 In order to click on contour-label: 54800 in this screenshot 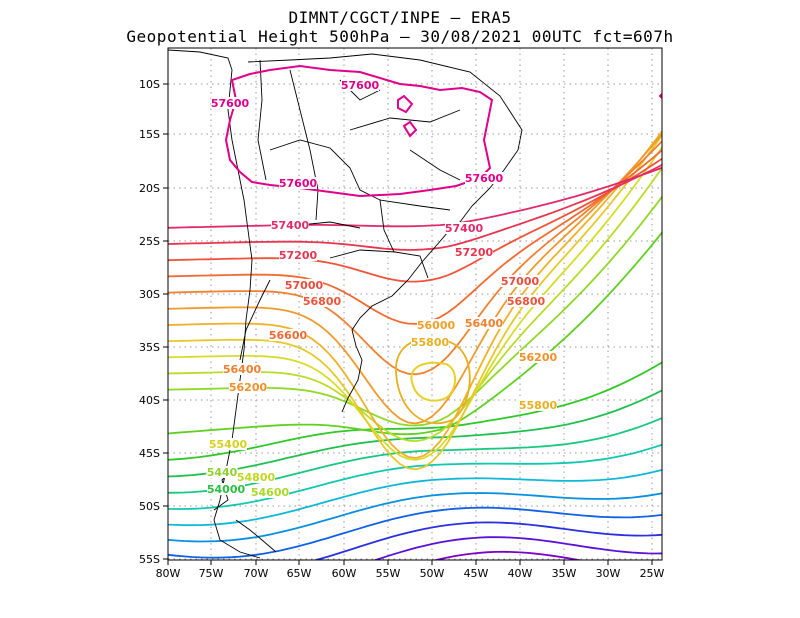, I will do `click(256, 477)`.